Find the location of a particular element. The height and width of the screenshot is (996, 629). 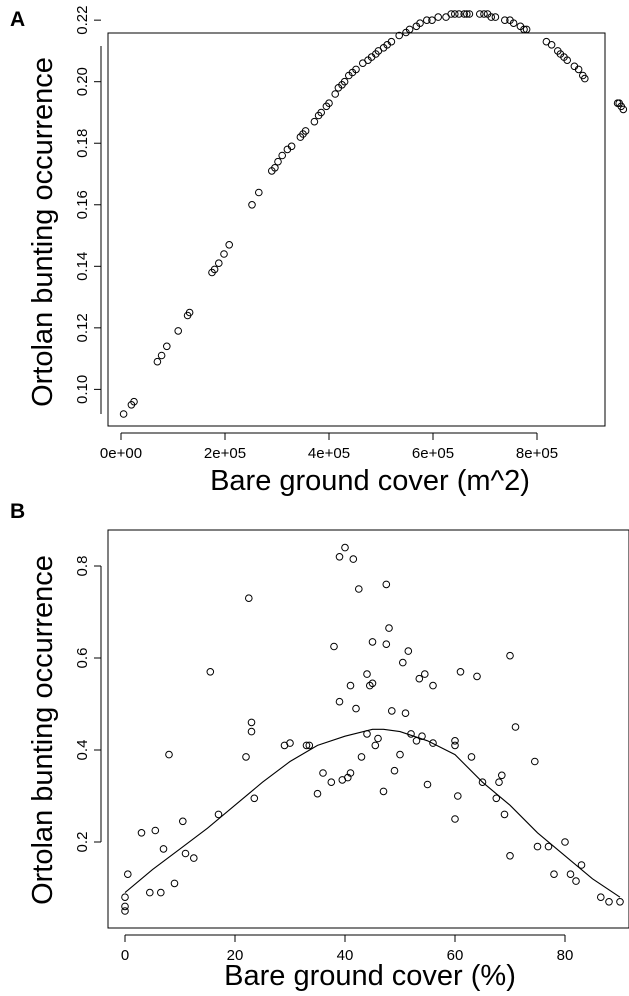

fitted-curve is located at coordinates (372, 813).